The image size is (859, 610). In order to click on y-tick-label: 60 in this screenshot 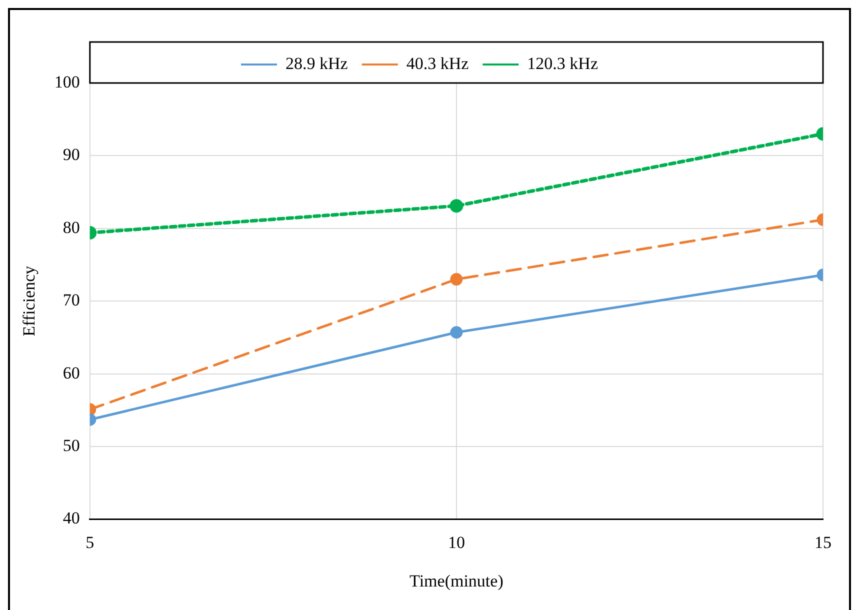, I will do `click(71, 372)`.